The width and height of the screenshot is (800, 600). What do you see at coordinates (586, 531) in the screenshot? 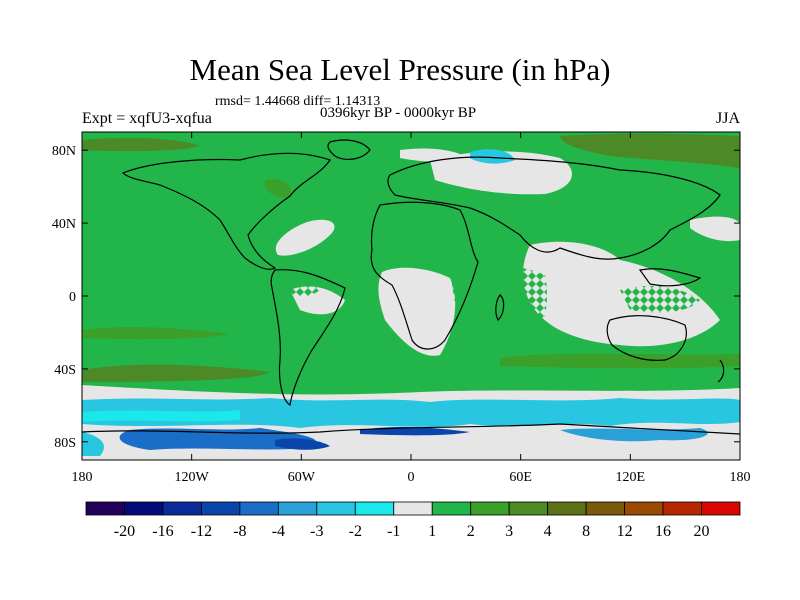
I see `colorbar-label: 8` at bounding box center [586, 531].